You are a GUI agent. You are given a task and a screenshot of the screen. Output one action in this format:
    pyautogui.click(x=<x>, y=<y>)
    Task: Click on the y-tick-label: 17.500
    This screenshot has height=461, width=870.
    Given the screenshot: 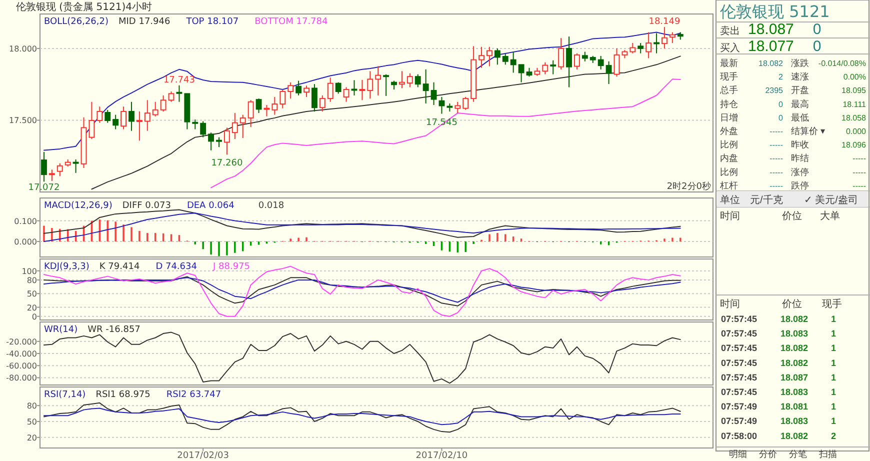 What is the action you would take?
    pyautogui.click(x=23, y=121)
    